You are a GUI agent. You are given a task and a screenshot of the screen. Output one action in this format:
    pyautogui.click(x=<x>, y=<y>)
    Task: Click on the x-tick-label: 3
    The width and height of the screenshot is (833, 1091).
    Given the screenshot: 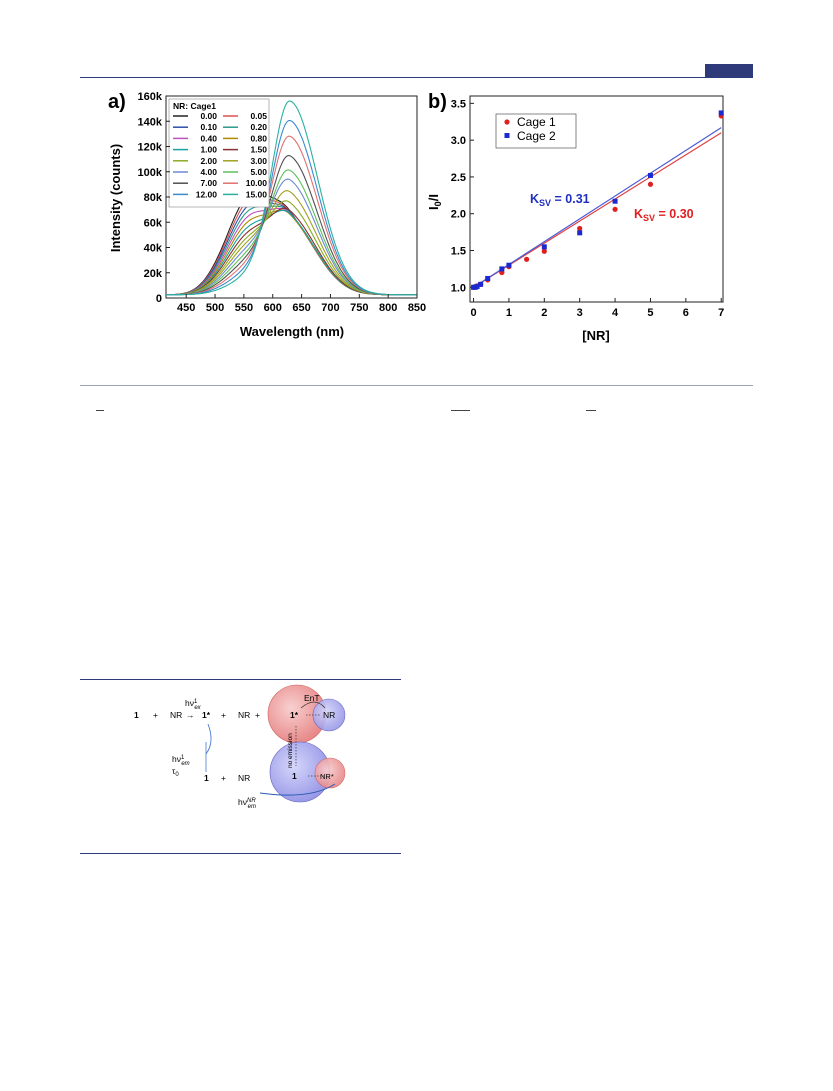 What is the action you would take?
    pyautogui.click(x=580, y=313)
    